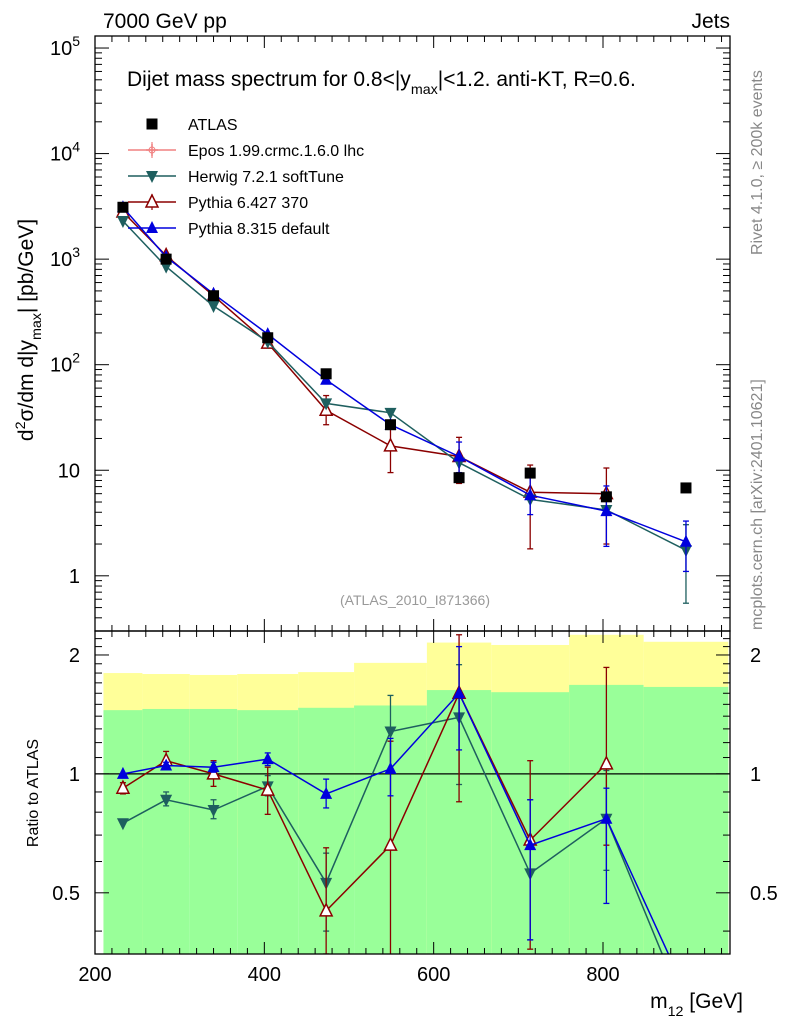 This screenshot has height=1024, width=786. What do you see at coordinates (757, 504) in the screenshot?
I see `mcplots-label: mcplots.cern.ch [arXiv:2401.10621]` at bounding box center [757, 504].